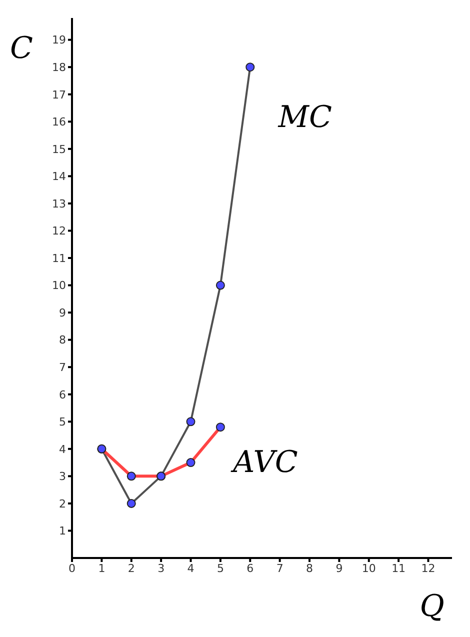  I want to click on series-label: AVC, so click(264, 462).